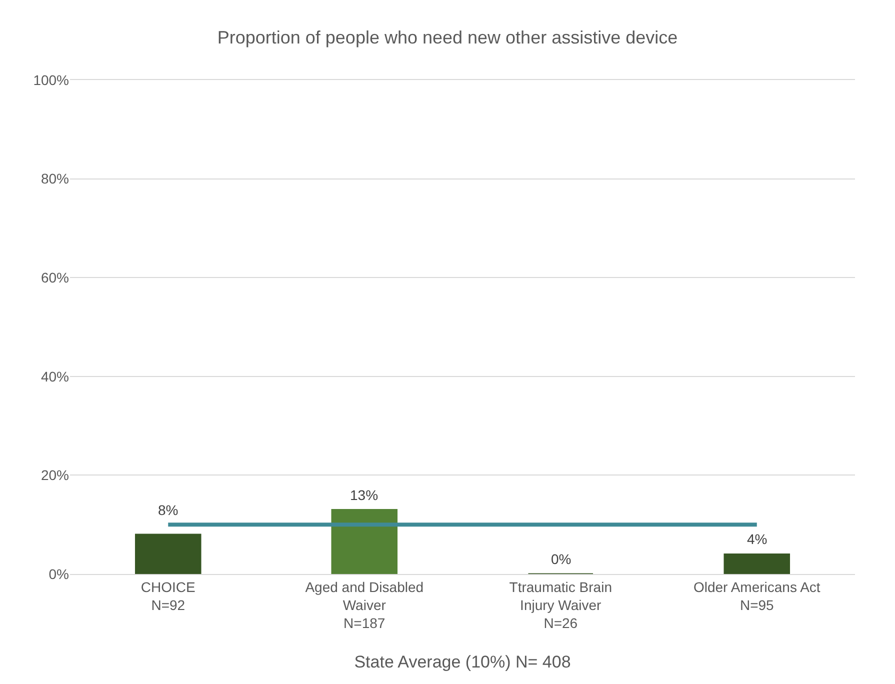 The width and height of the screenshot is (895, 684). What do you see at coordinates (447, 37) in the screenshot?
I see `chart-title: Proportion of people who need new other assistive device` at bounding box center [447, 37].